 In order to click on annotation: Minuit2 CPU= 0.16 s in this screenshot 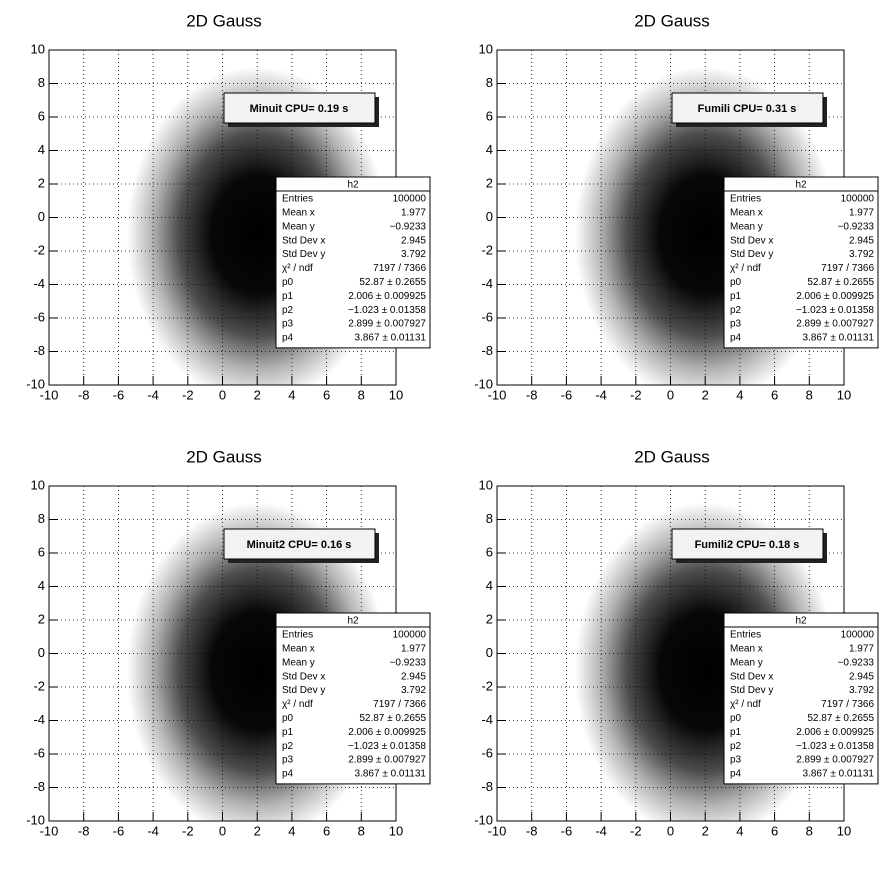, I will do `click(299, 545)`.